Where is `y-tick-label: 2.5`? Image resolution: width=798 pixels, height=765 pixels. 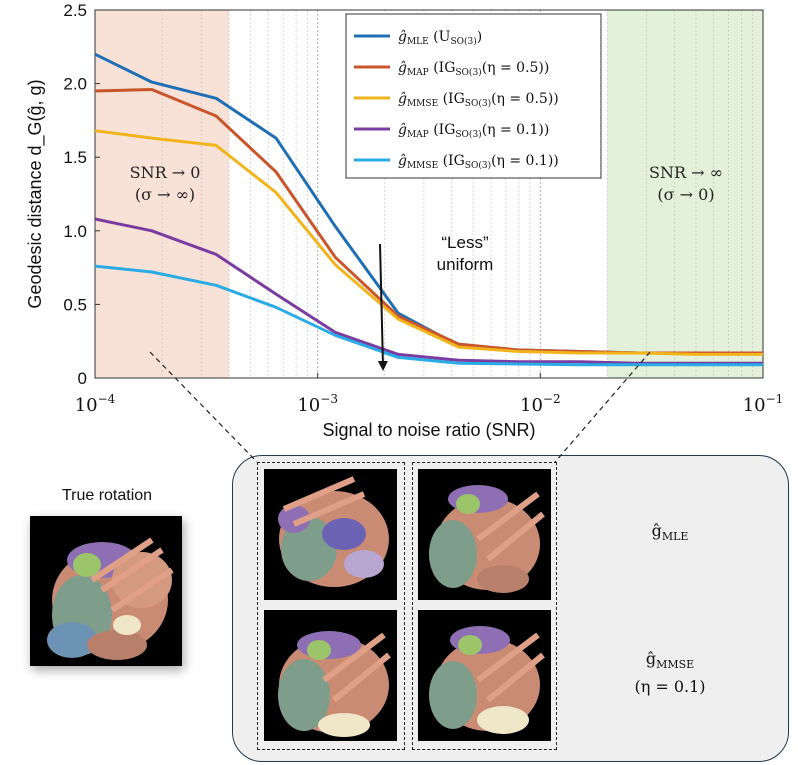 y-tick-label: 2.5 is located at coordinates (75, 10).